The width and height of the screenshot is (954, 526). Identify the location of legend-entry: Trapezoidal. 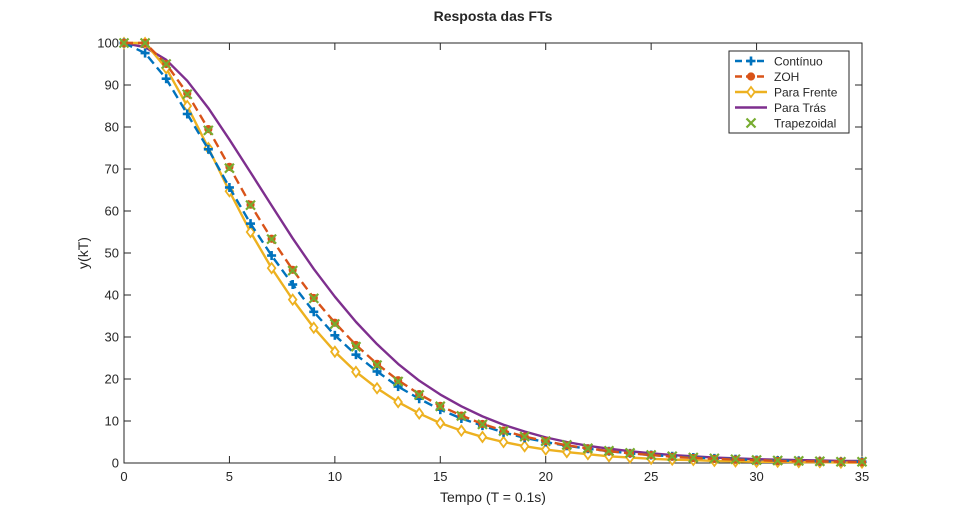
(790, 124).